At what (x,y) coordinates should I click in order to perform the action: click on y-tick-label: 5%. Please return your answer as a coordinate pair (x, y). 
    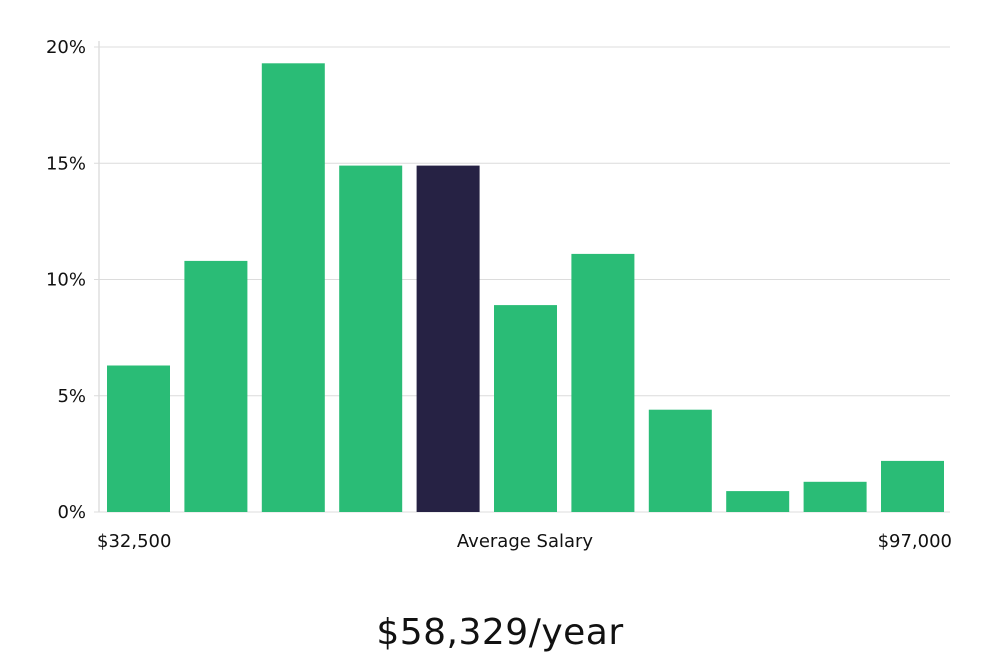
    Looking at the image, I should click on (71, 396).